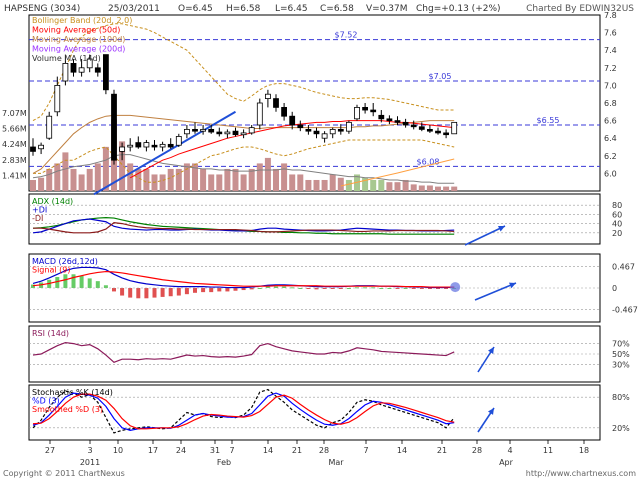  What do you see at coordinates (617, 214) in the screenshot?
I see `panel-tick-label: 60` at bounding box center [617, 214].